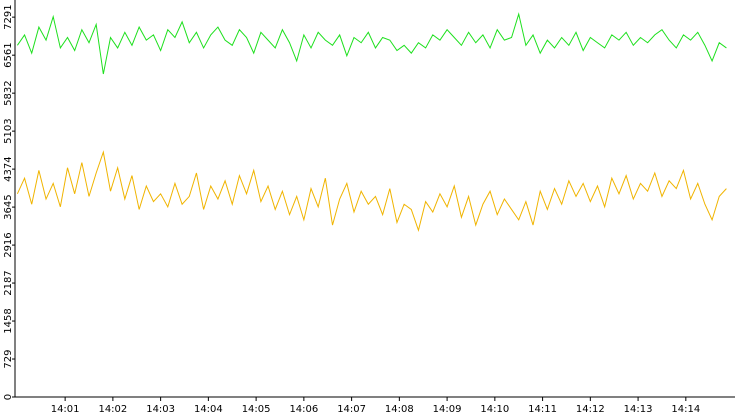  I want to click on y-tick-label: 7291, so click(8, 16).